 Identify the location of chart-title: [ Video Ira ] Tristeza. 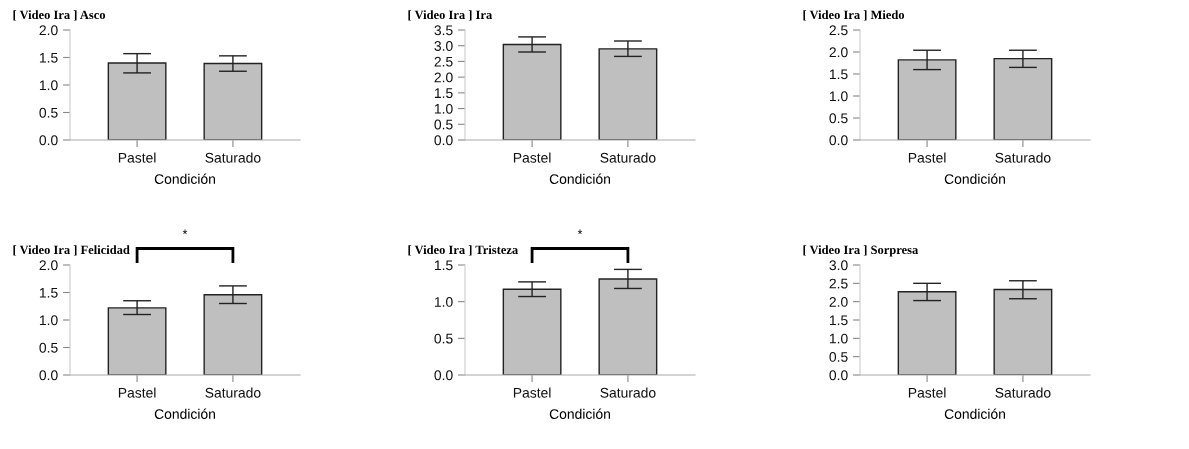
(463, 250).